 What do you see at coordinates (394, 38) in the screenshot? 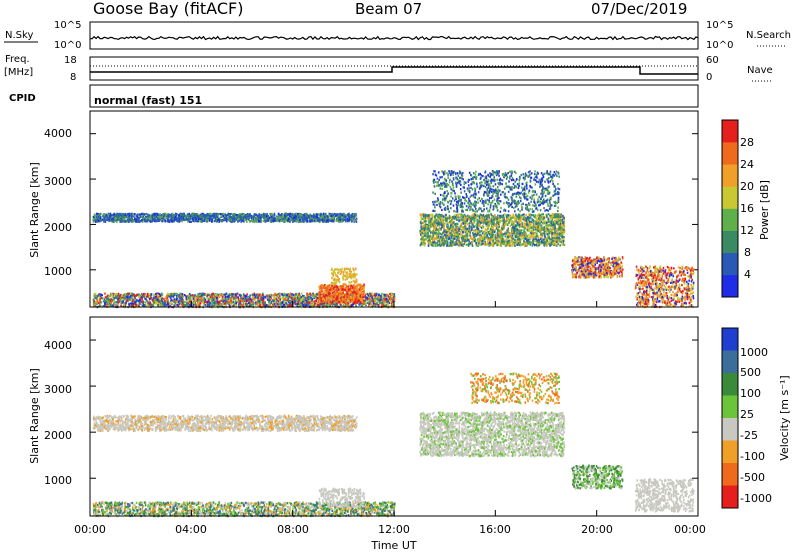
I see `nsky-trace` at bounding box center [394, 38].